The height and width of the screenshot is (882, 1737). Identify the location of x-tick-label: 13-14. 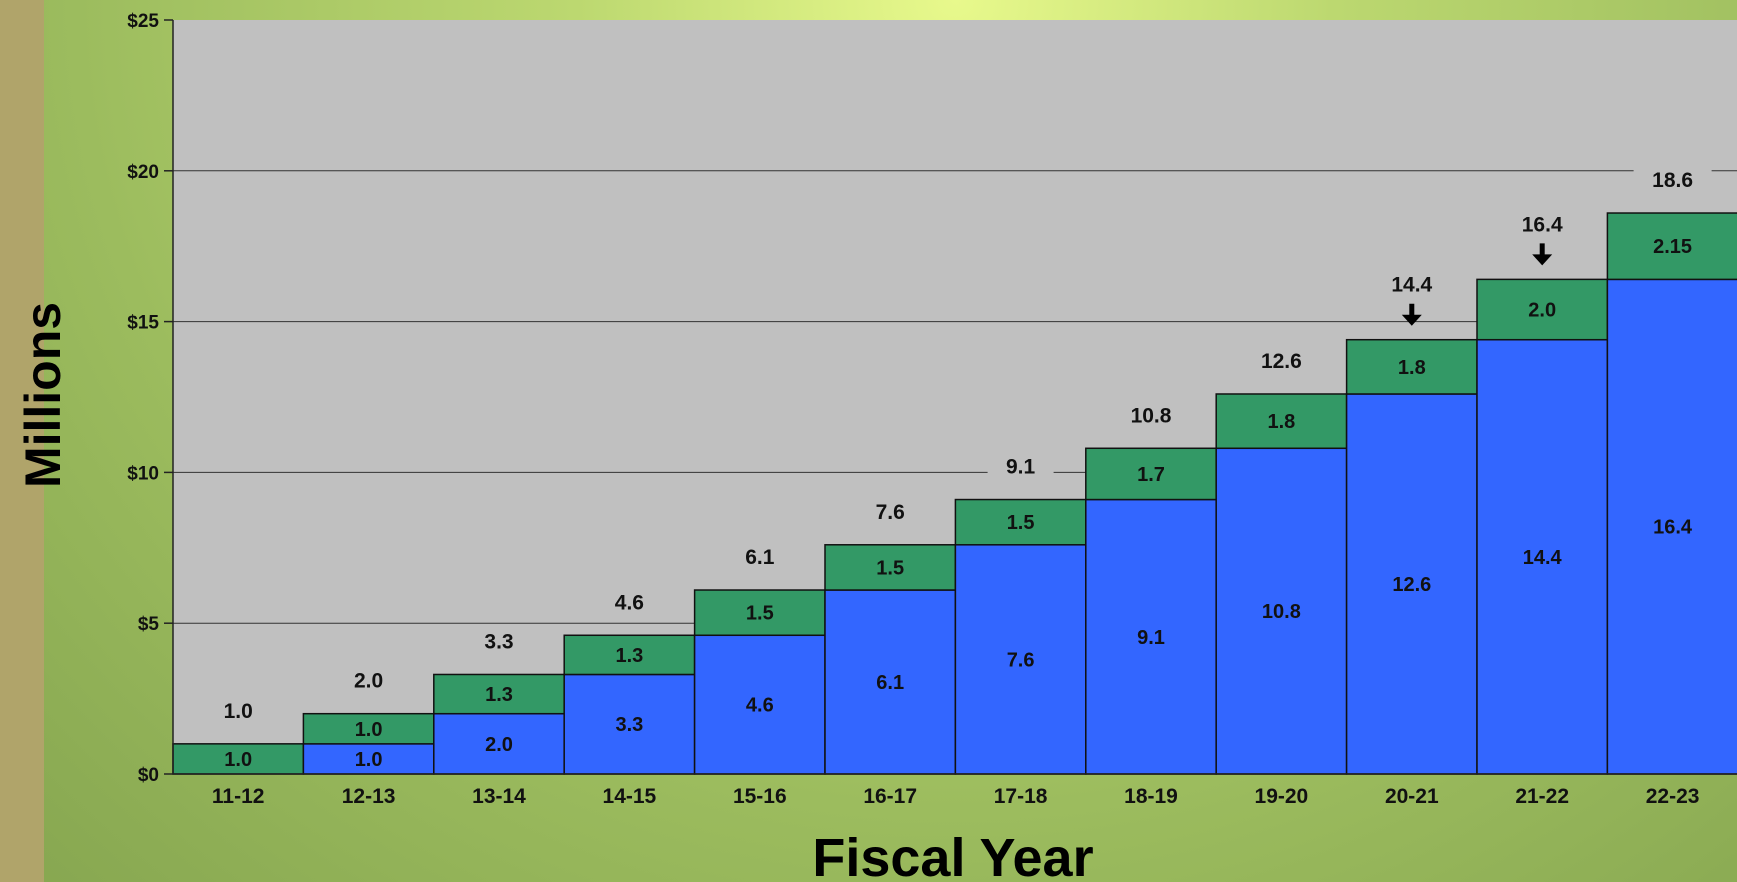
(499, 796).